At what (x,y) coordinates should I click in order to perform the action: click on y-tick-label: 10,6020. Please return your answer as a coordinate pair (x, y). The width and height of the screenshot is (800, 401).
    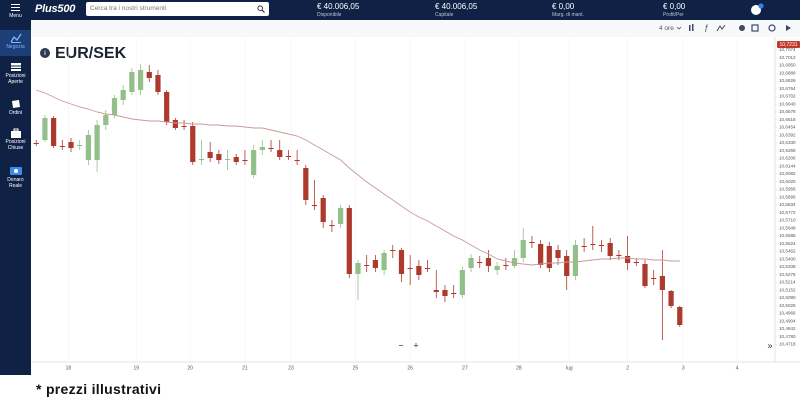
    Looking at the image, I should click on (787, 181).